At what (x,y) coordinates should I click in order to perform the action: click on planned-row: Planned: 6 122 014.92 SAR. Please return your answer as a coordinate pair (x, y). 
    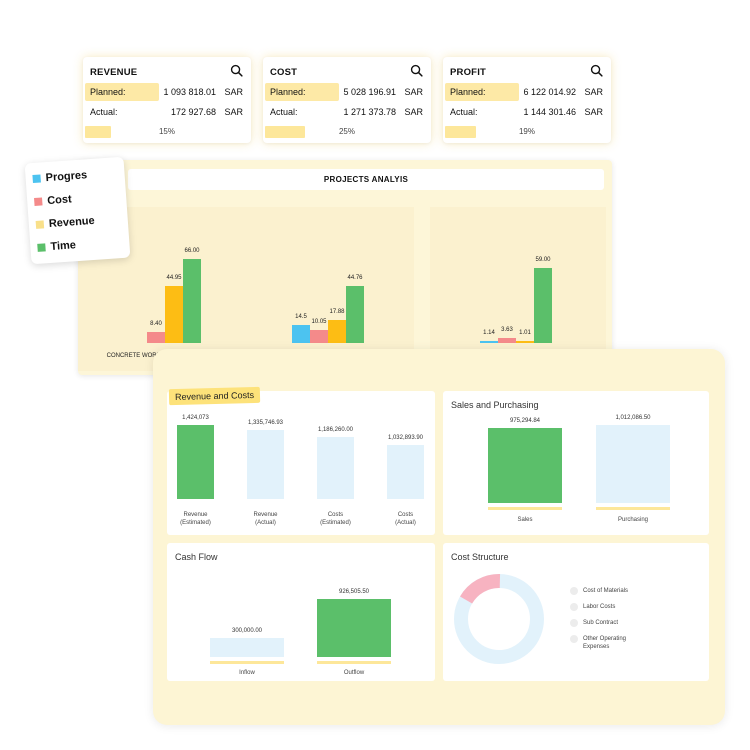
    Looking at the image, I should click on (526, 92).